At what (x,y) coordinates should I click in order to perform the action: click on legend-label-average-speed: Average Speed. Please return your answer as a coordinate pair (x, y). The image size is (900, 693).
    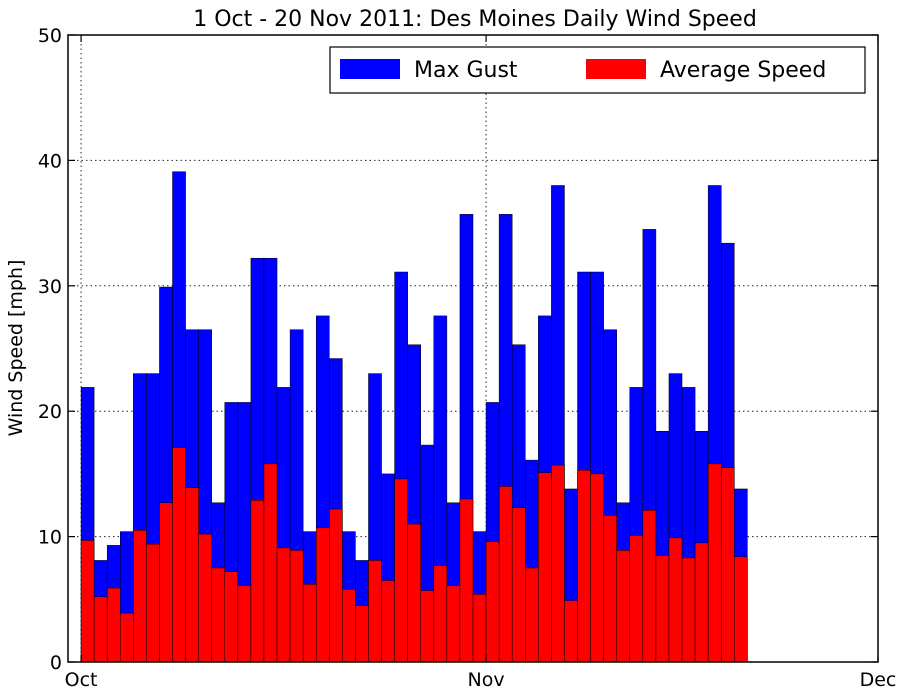
    Looking at the image, I should click on (743, 70).